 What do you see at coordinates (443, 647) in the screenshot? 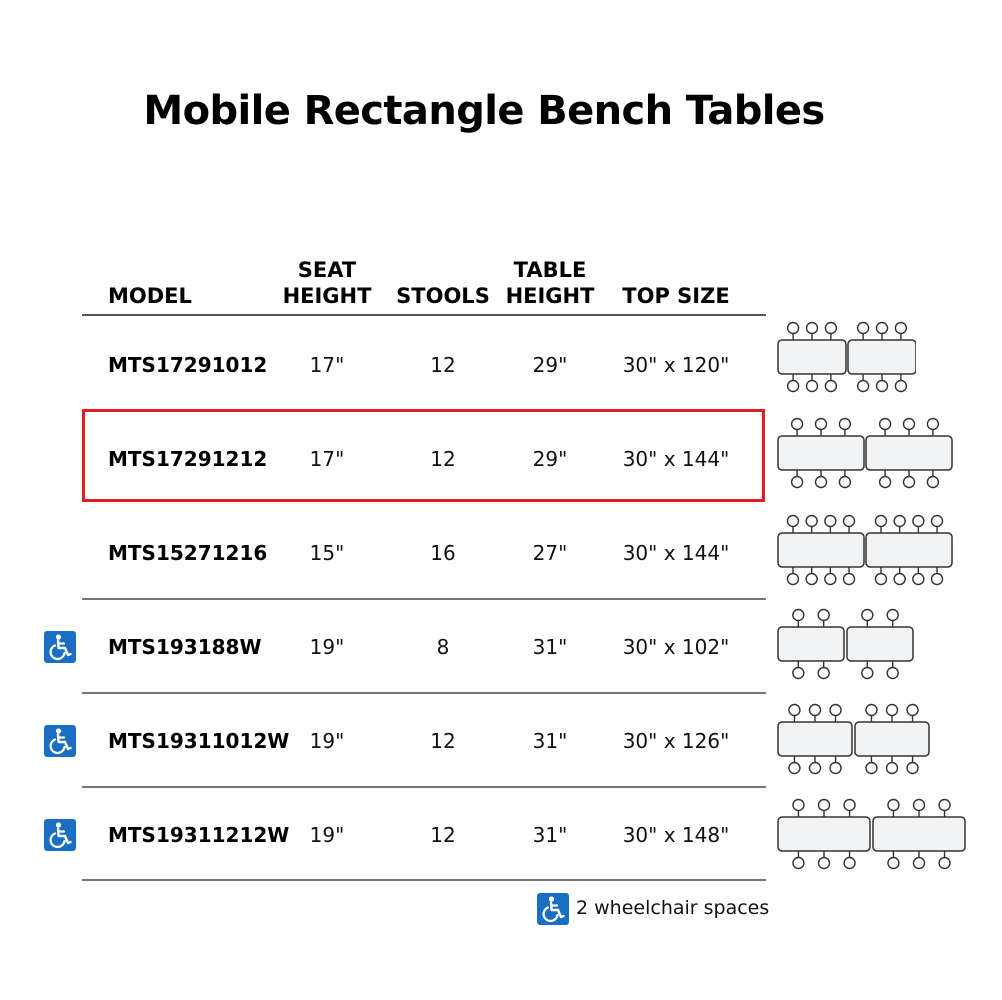
I see `cell-stools: 8` at bounding box center [443, 647].